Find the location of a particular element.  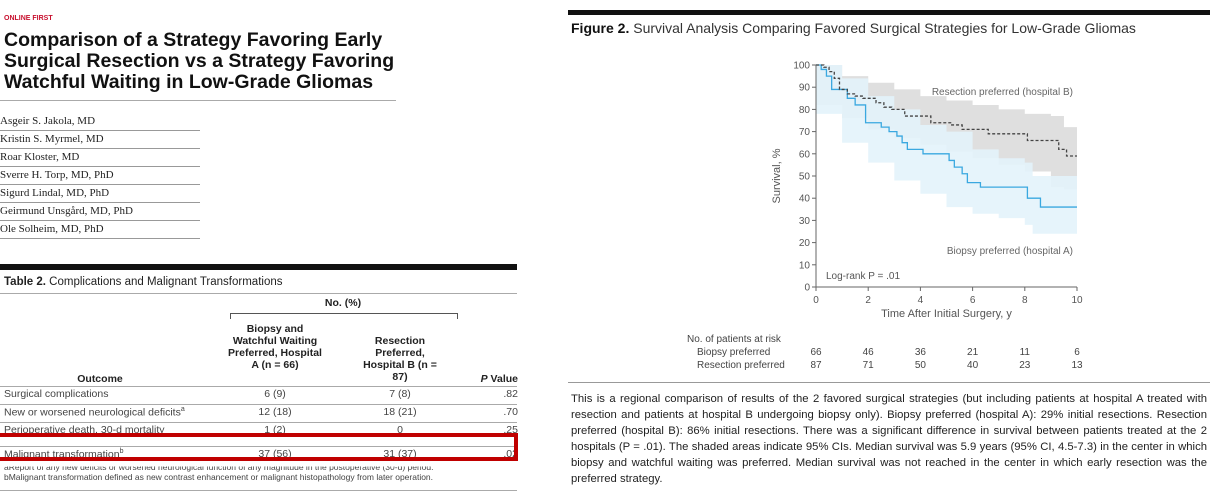

y-tick-label: 100 is located at coordinates (801, 66).